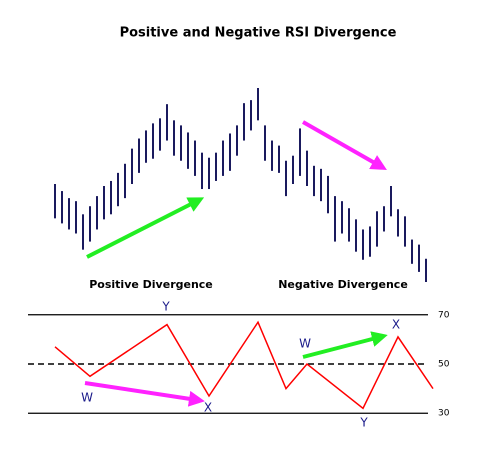 The width and height of the screenshot is (487, 471). Describe the element at coordinates (444, 365) in the screenshot. I see `y-tick-label: 50` at that location.